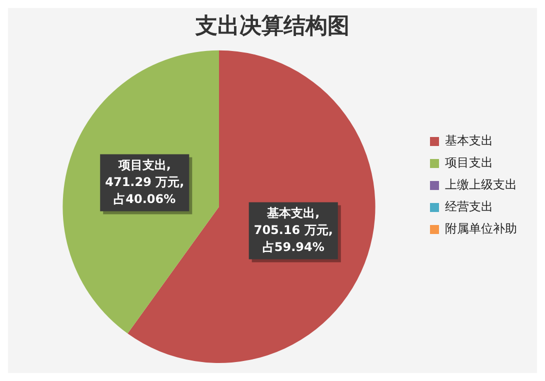  What do you see at coordinates (481, 229) in the screenshot?
I see `legend-label: 附属单位补助` at bounding box center [481, 229].